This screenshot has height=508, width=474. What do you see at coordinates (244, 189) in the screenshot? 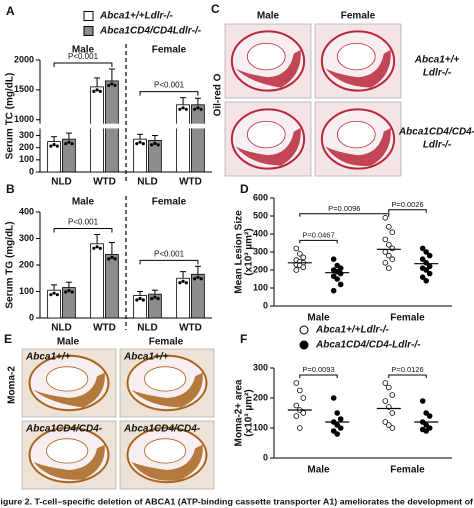
I see `panel-label: D` at bounding box center [244, 189].